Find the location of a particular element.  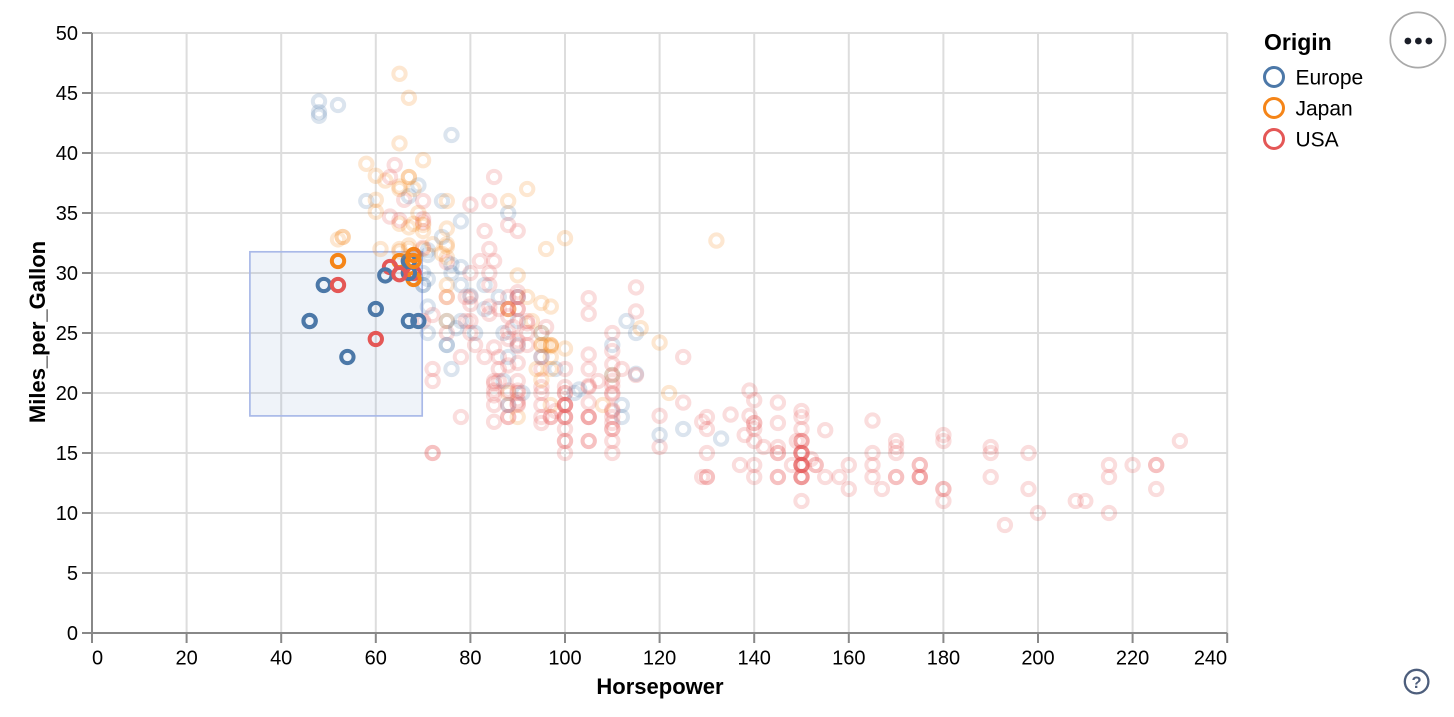

svg-text: 180 is located at coordinates (943, 659).